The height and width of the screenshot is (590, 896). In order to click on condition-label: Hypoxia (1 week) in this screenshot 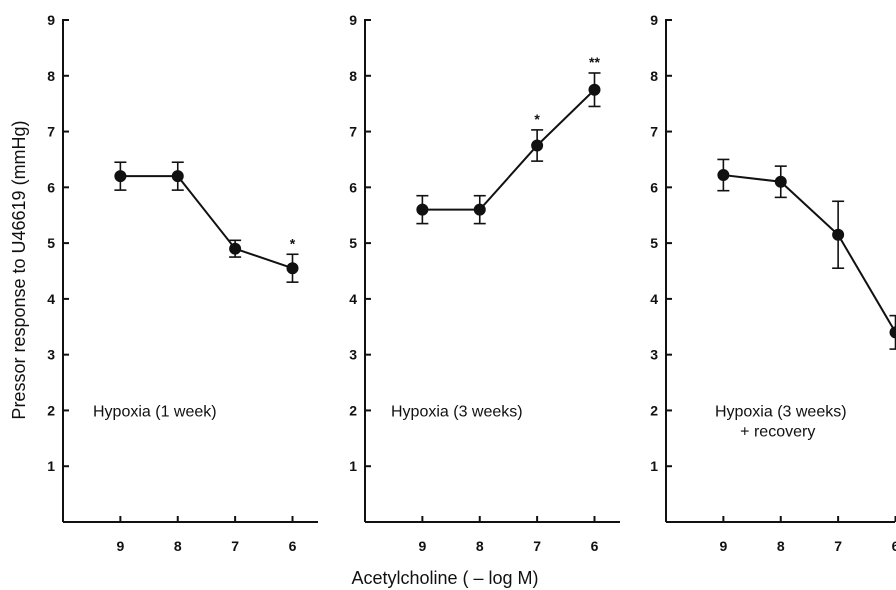, I will do `click(155, 411)`.